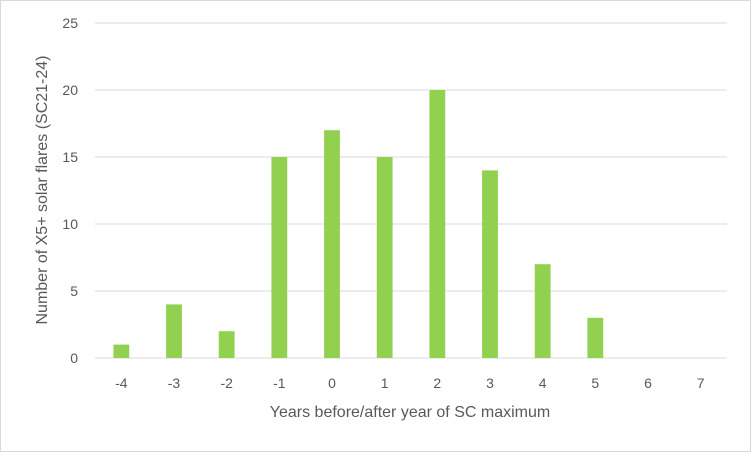 This screenshot has width=751, height=452. What do you see at coordinates (121, 383) in the screenshot?
I see `x-tick-label: -4` at bounding box center [121, 383].